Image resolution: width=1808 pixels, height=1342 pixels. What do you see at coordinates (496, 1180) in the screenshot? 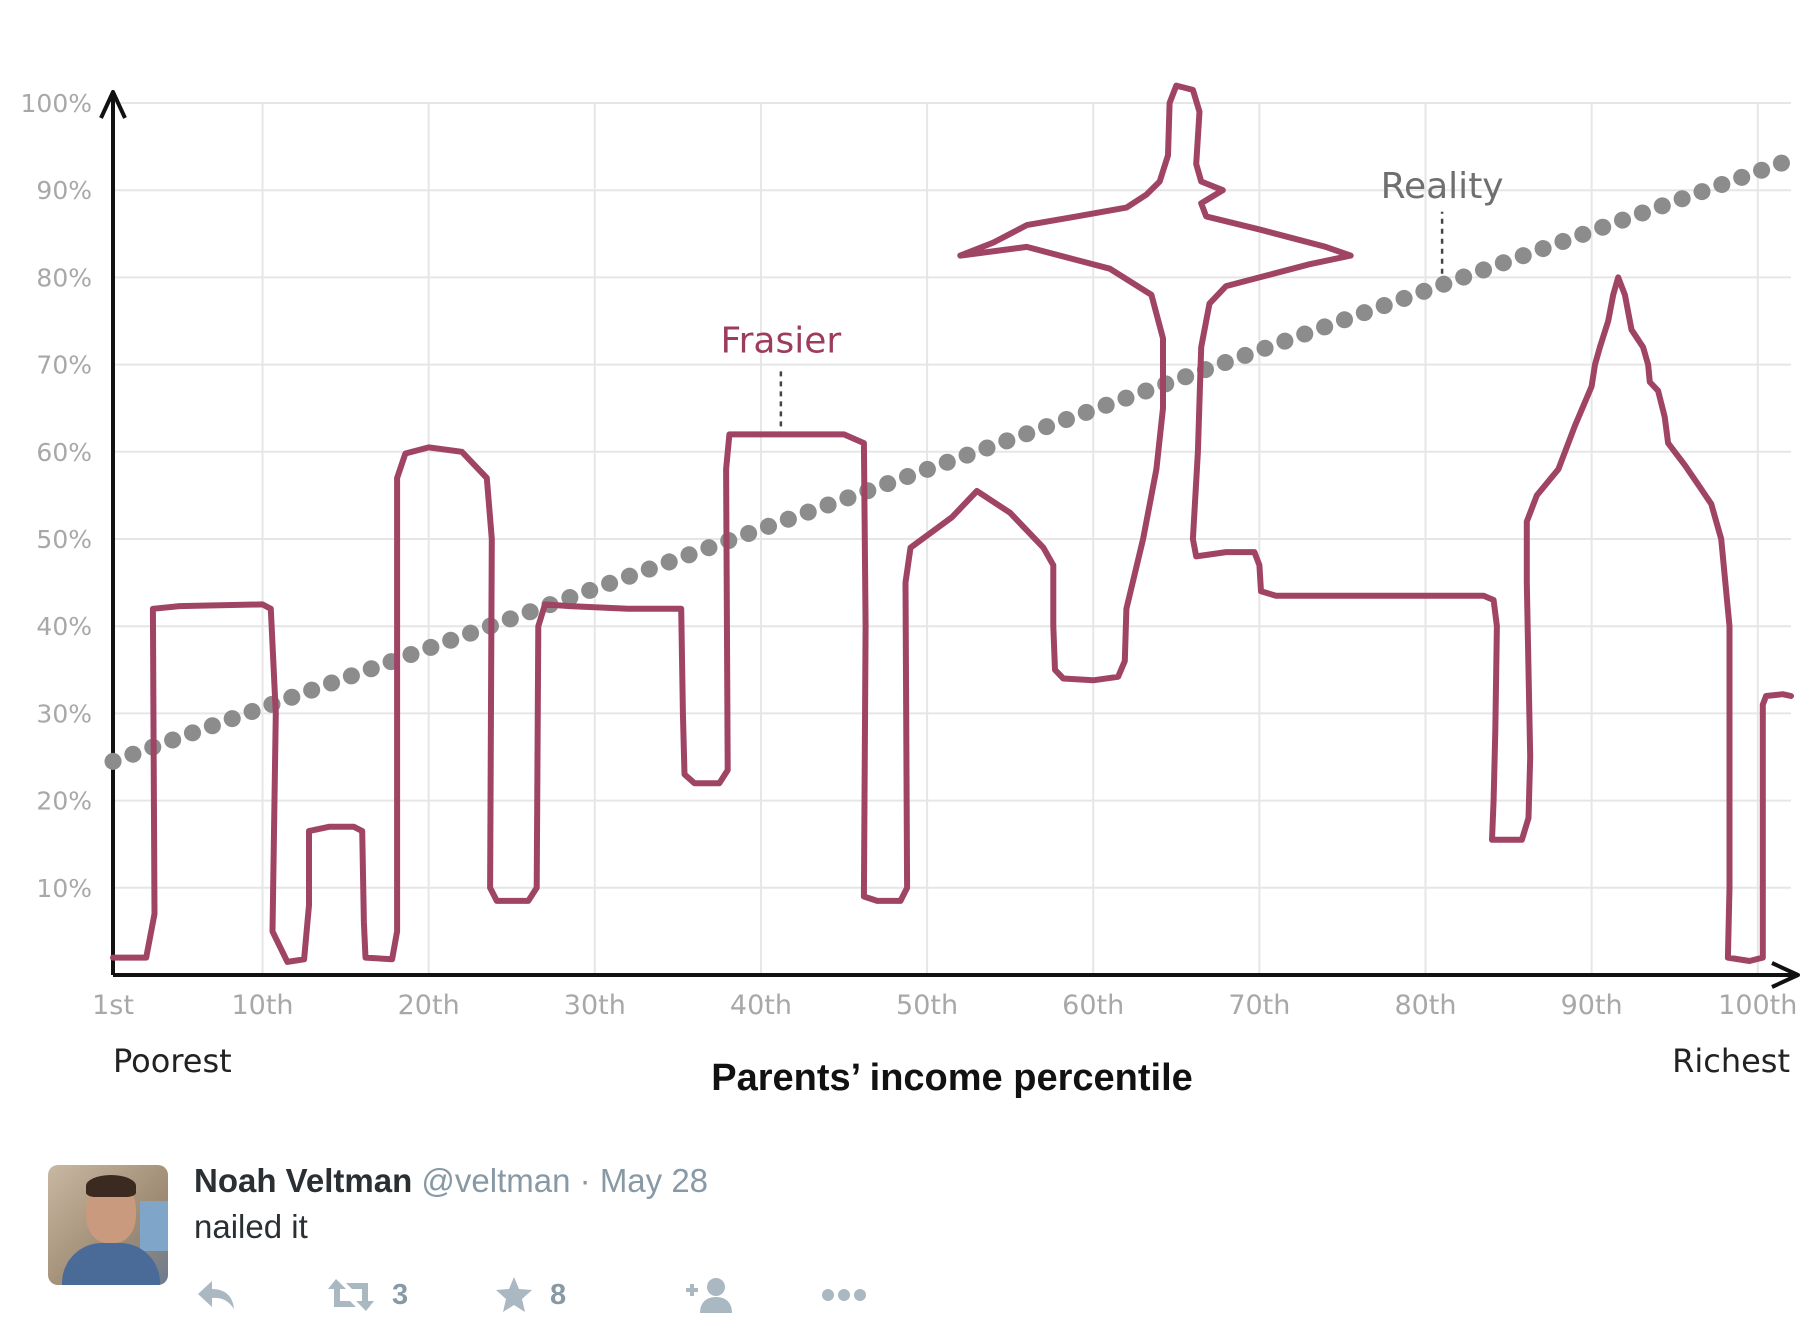
I see `author-handle: @veltman` at bounding box center [496, 1180].